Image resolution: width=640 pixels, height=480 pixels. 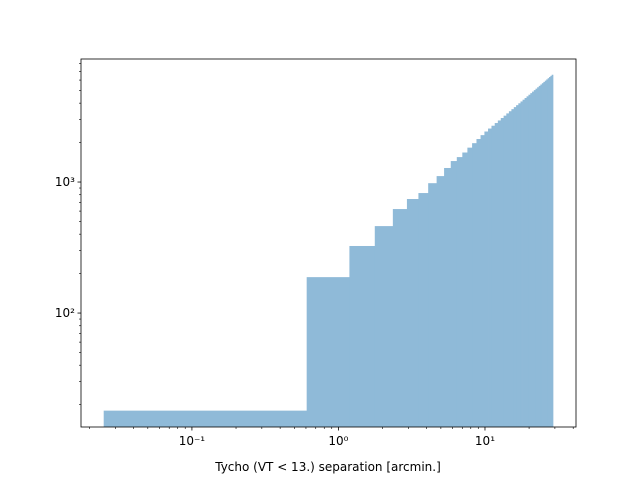 What do you see at coordinates (327, 467) in the screenshot?
I see `x-axis-label: Tycho (VT < 13.) separation [arcmin.]` at bounding box center [327, 467].